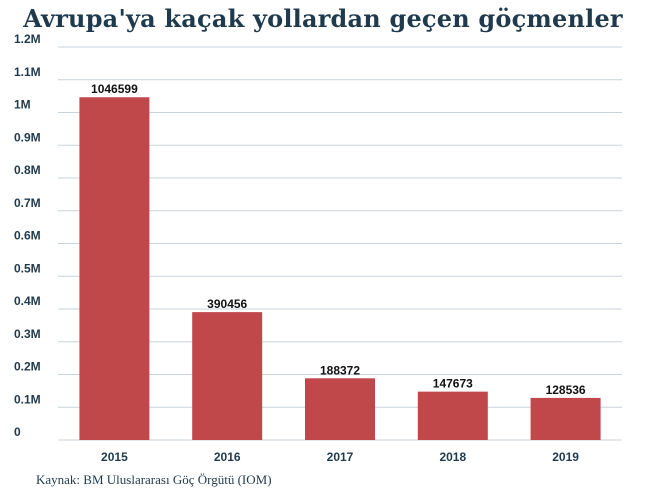  I want to click on y-tick-label: 1.1M, so click(27, 72).